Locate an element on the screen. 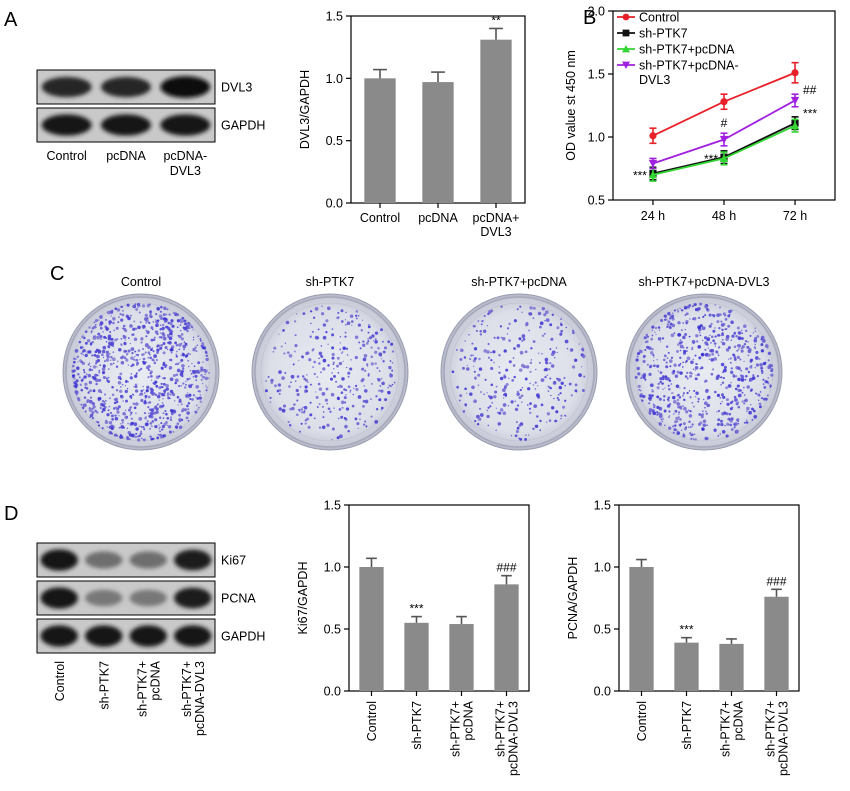 The height and width of the screenshot is (791, 850). marker-circle is located at coordinates (724, 102).